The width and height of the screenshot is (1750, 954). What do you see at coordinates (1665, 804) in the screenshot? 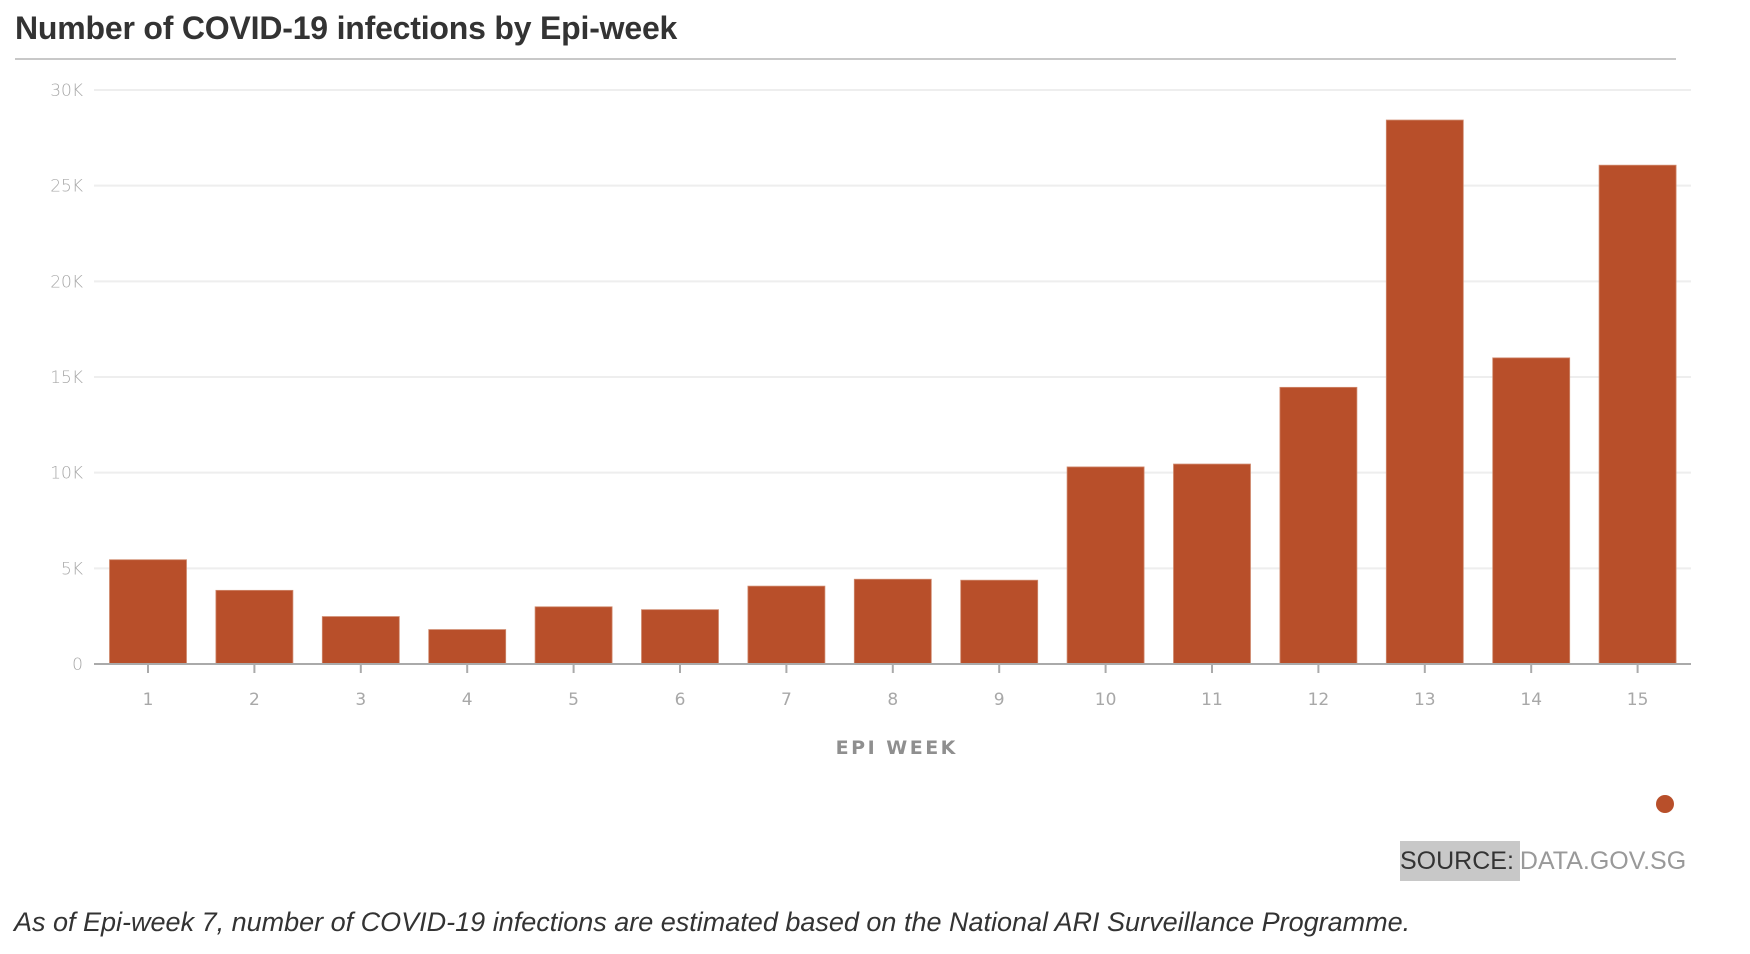
I see `legend-dot-icon` at bounding box center [1665, 804].